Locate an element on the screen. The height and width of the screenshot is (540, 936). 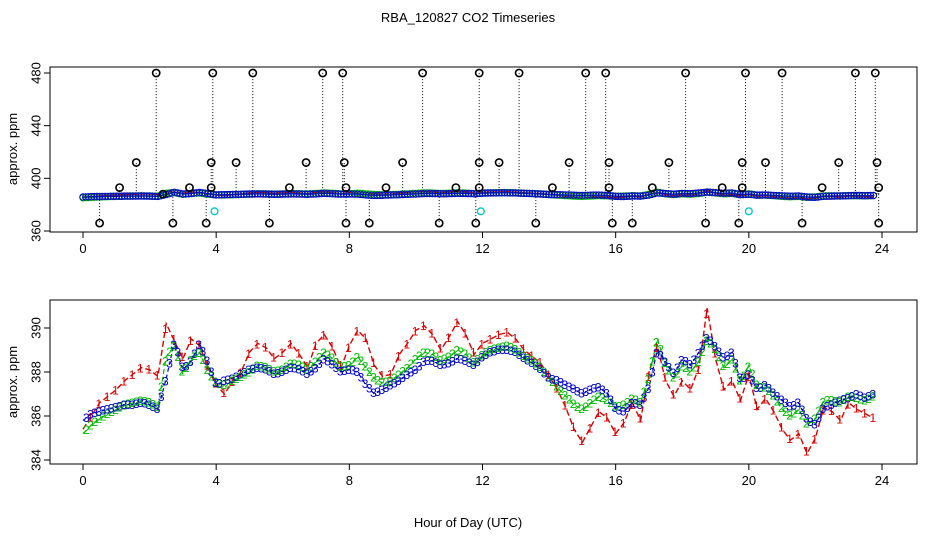
top-xtick-label: 0 is located at coordinates (82, 248).